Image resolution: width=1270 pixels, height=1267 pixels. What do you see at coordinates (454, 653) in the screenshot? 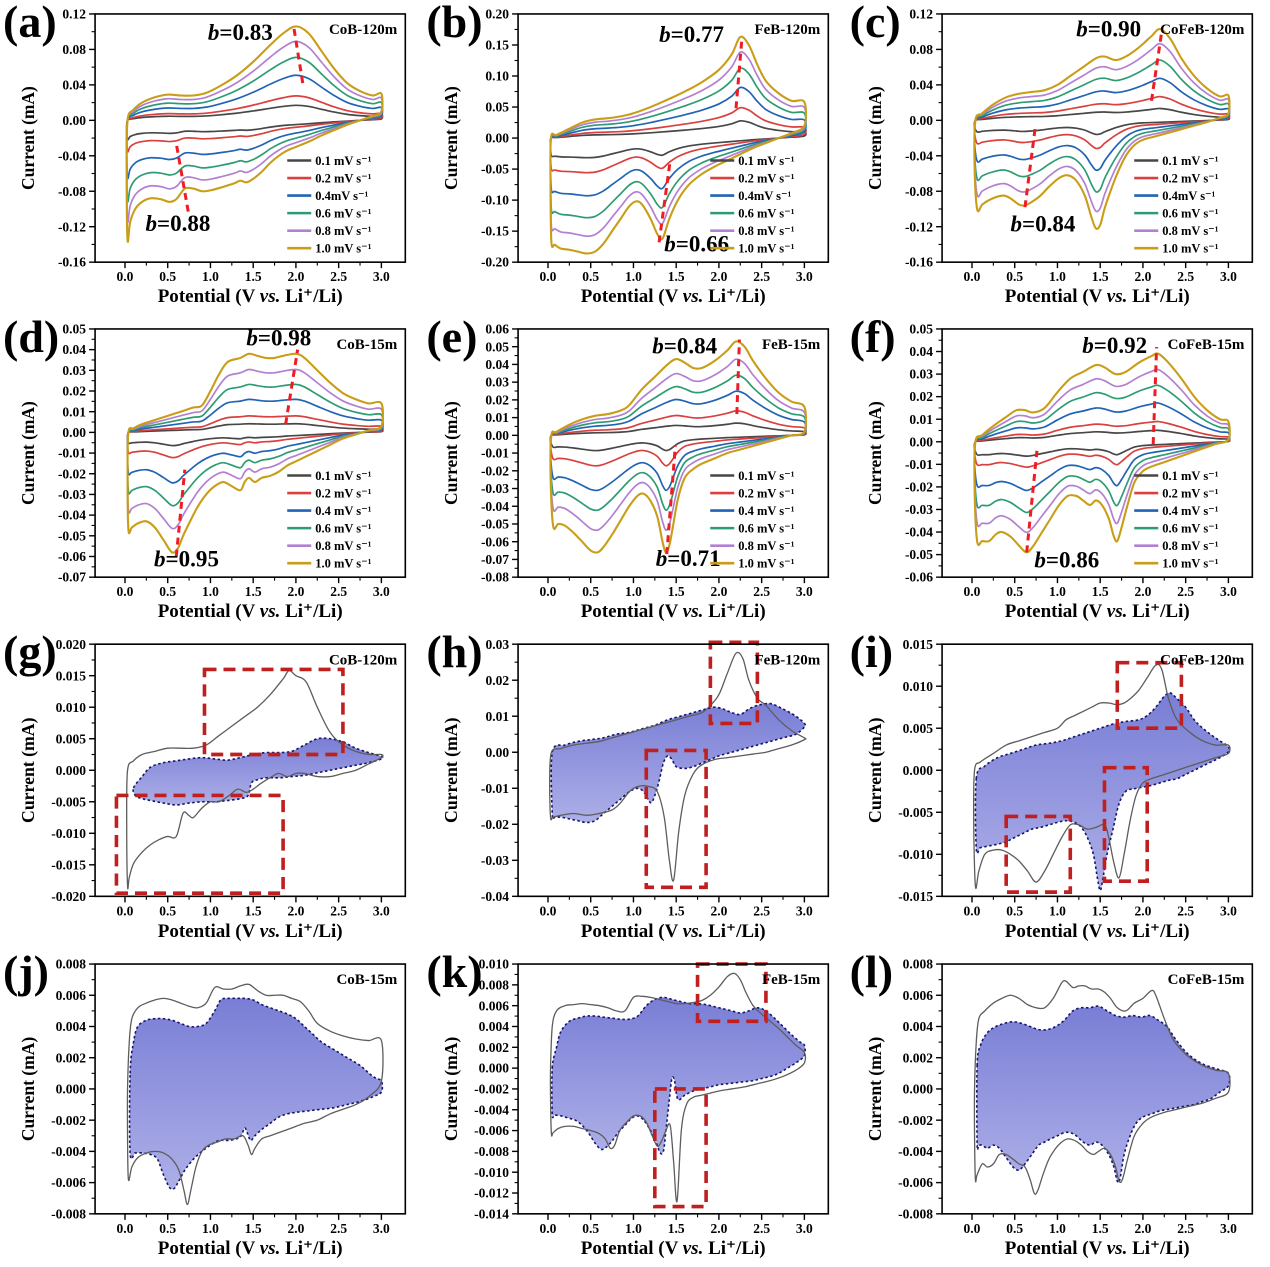
I see `panel-letter-h: (h)` at bounding box center [454, 653].